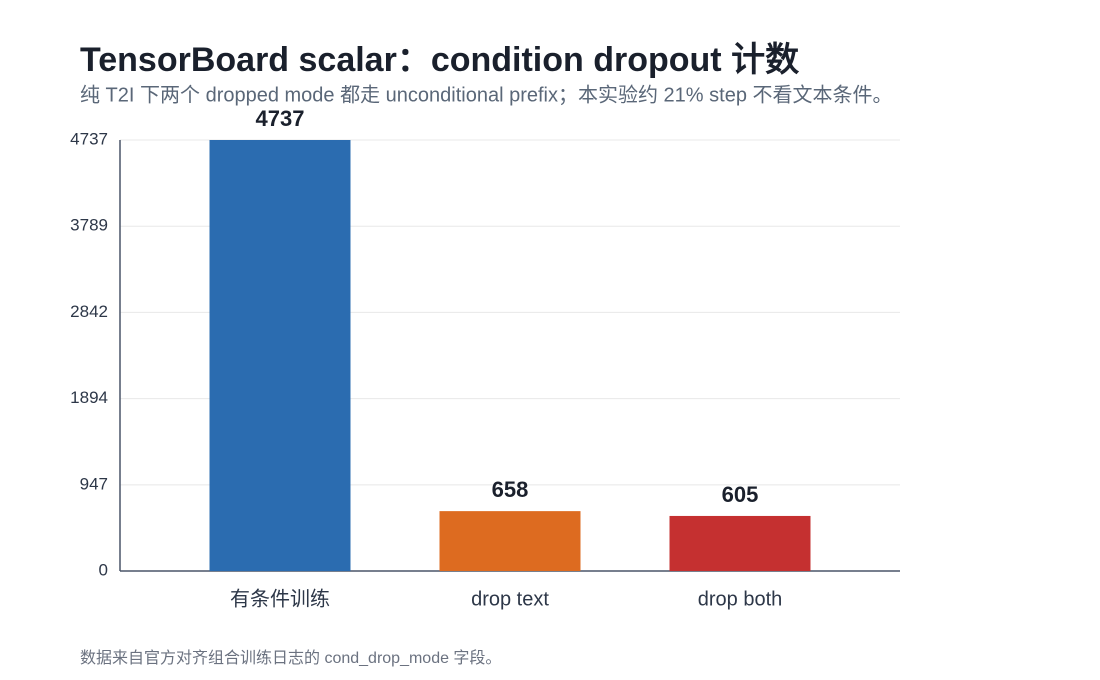  I want to click on chart-title: TensorBoard scalar：condition dropout 计数, so click(439, 60).